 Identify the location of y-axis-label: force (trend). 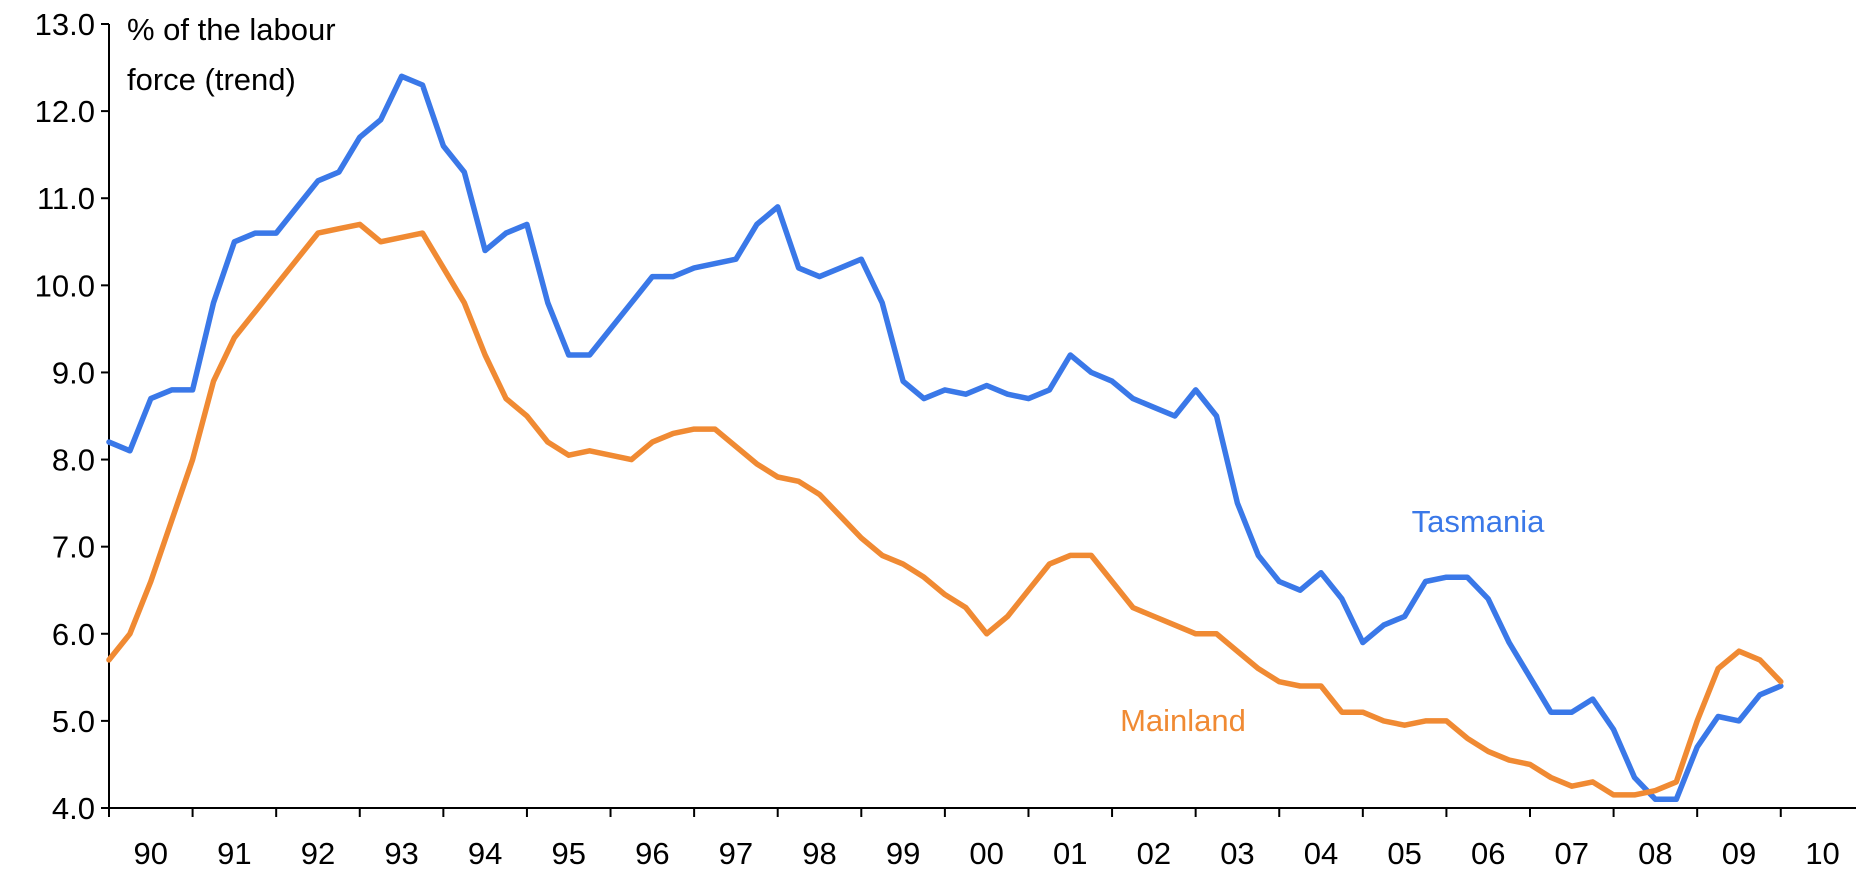
(211, 79).